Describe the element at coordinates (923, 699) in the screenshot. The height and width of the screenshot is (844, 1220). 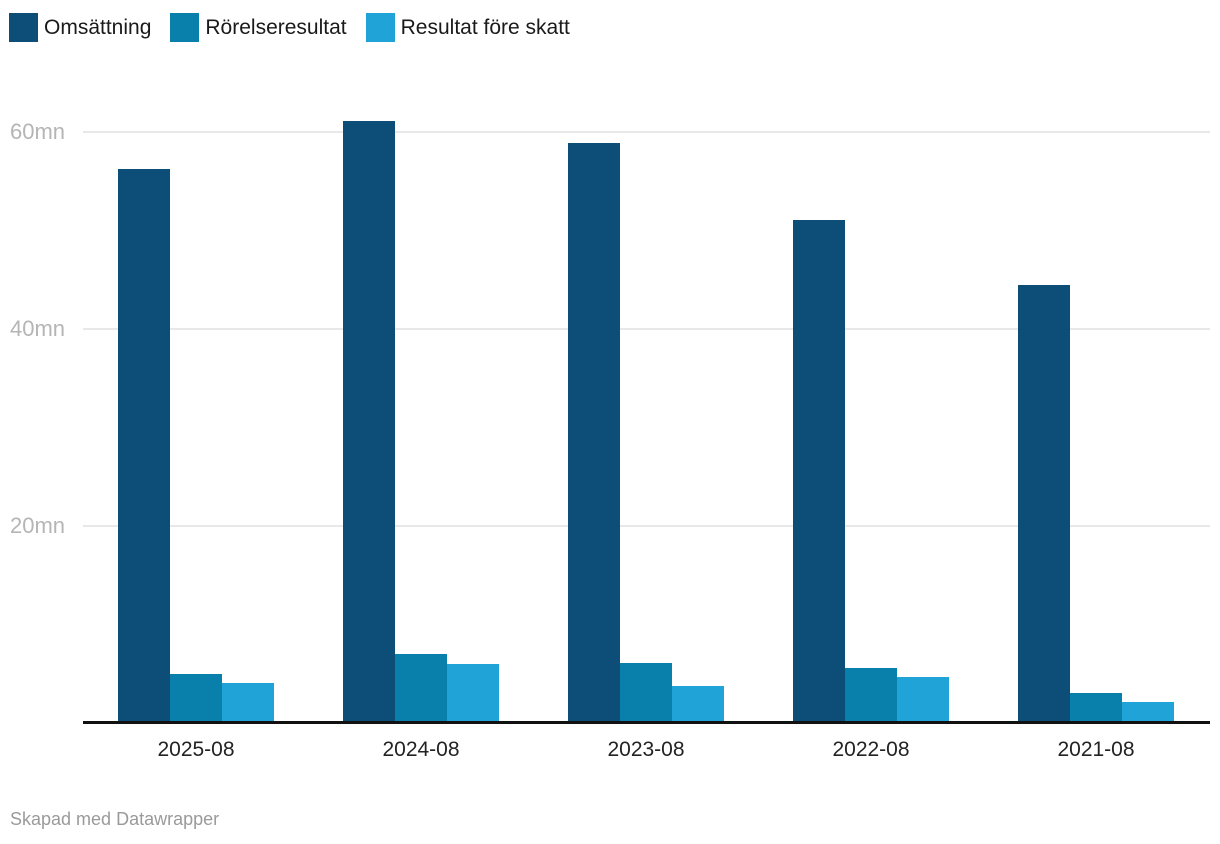
I see `bar-2022-08-resultat-före-skatt` at that location.